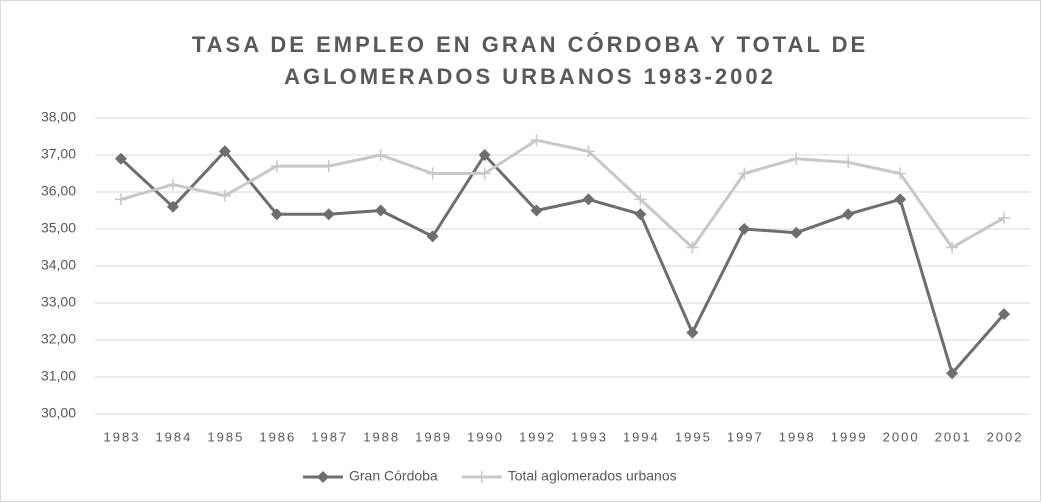  I want to click on x-tick-label: 1997, so click(745, 436).